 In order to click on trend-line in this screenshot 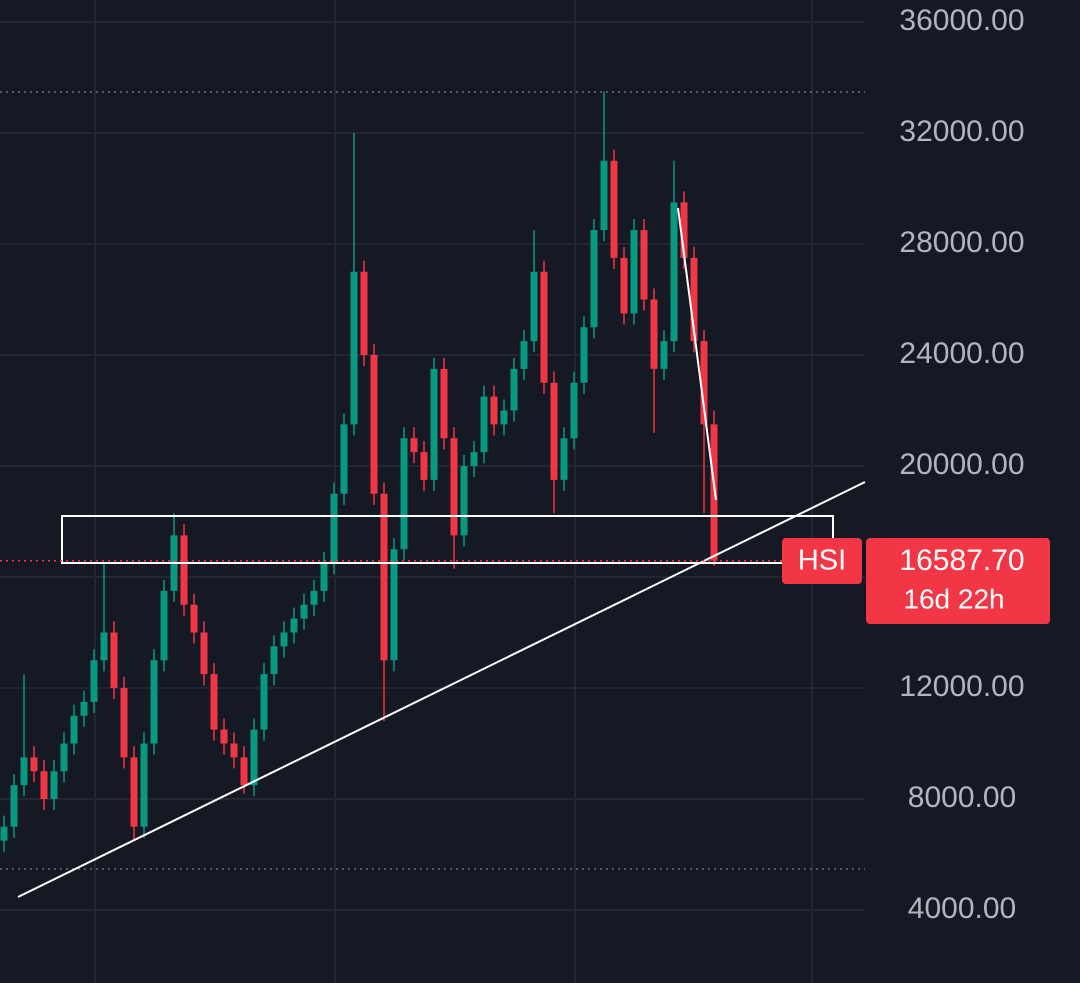, I will do `click(697, 354)`.